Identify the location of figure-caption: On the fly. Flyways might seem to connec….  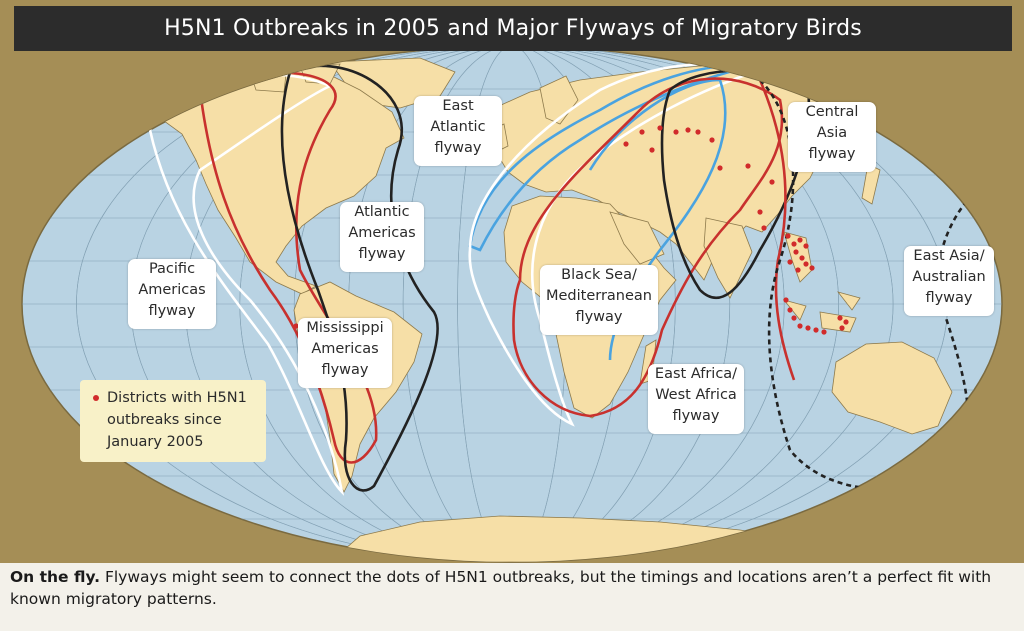
(515, 588).